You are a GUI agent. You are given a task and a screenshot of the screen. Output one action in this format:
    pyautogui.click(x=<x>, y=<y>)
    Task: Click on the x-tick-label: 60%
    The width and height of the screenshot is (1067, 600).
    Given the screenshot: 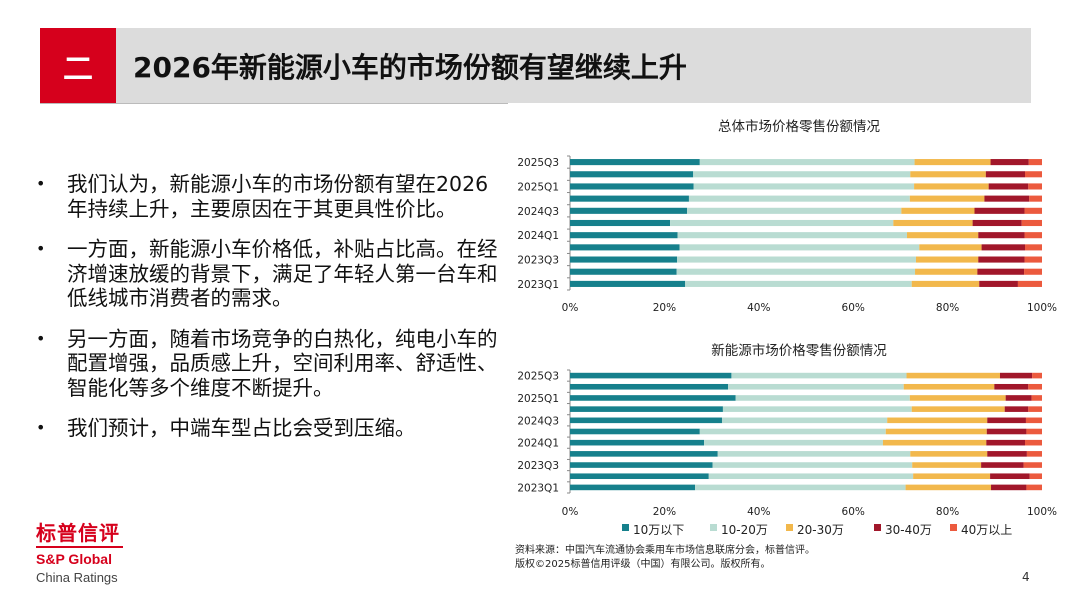 What is the action you would take?
    pyautogui.click(x=853, y=308)
    